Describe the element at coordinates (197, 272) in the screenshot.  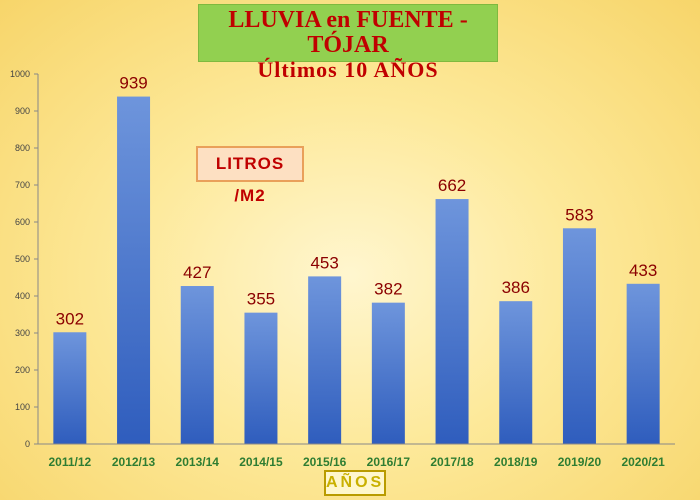
I see `data-label: 427` at that location.